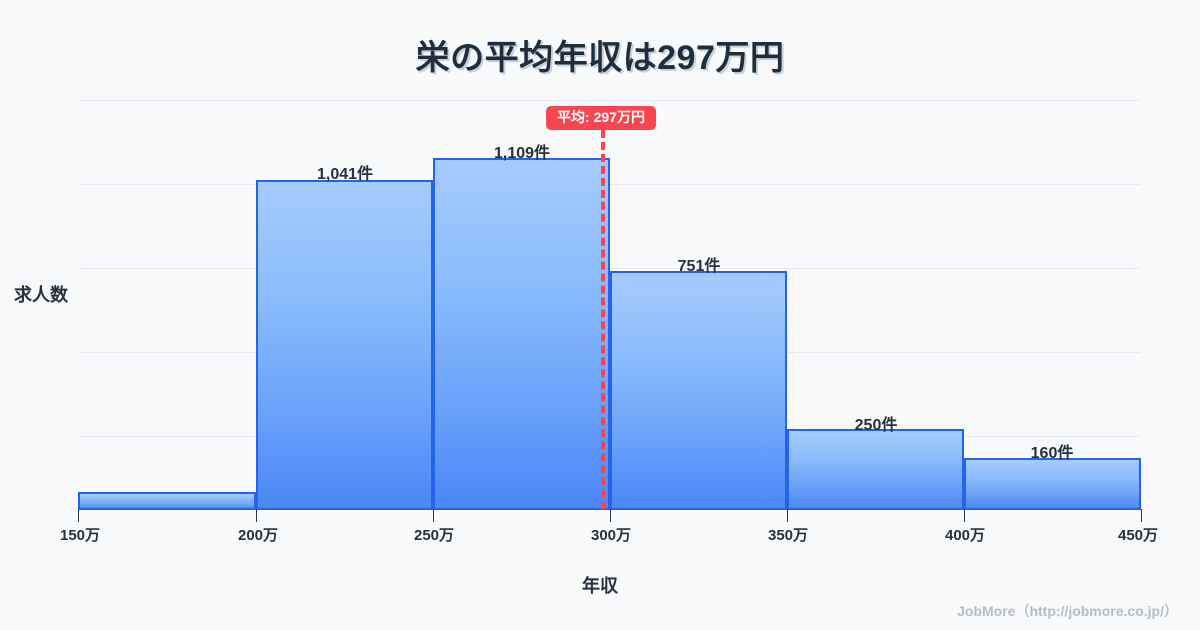  I want to click on x-axis-line, so click(609, 509).